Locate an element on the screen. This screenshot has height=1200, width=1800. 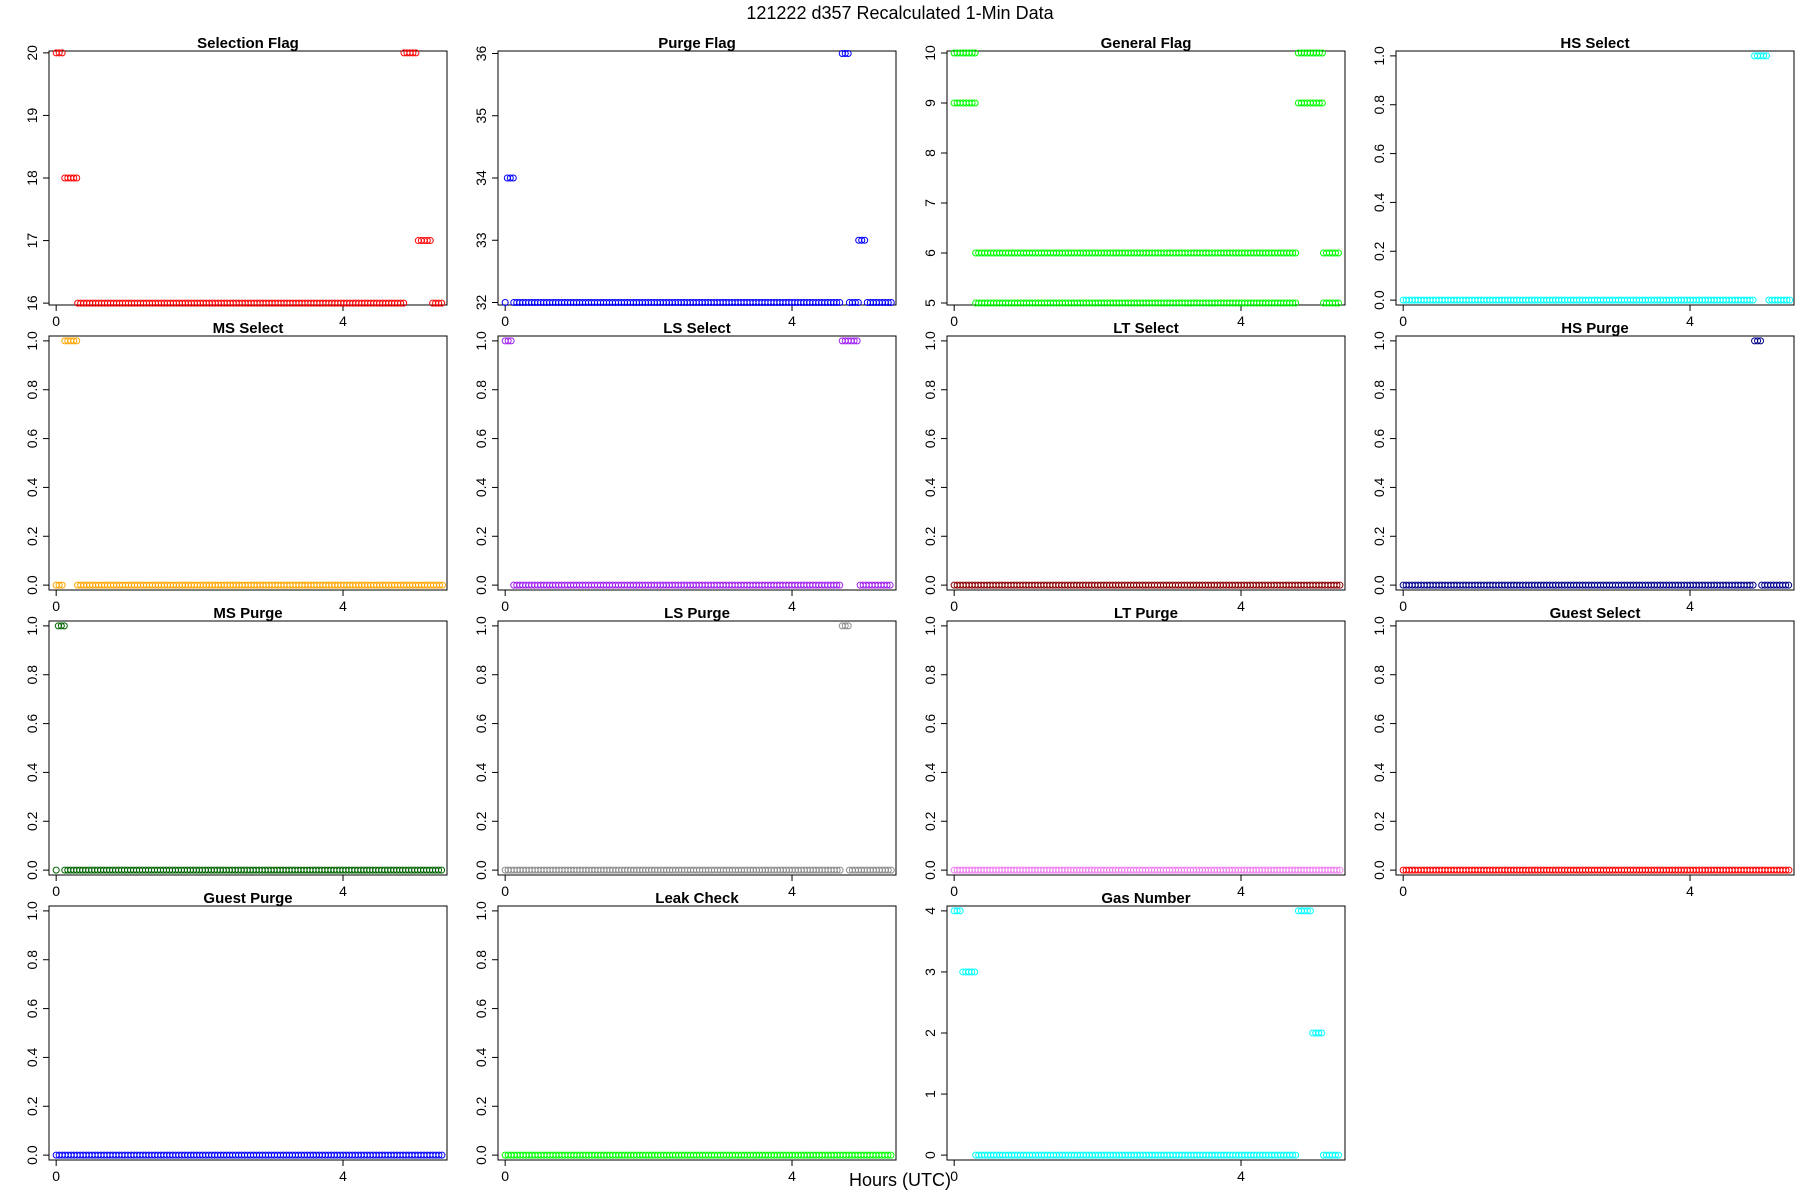
y-tick-label: 0.6 is located at coordinates (32, 439).